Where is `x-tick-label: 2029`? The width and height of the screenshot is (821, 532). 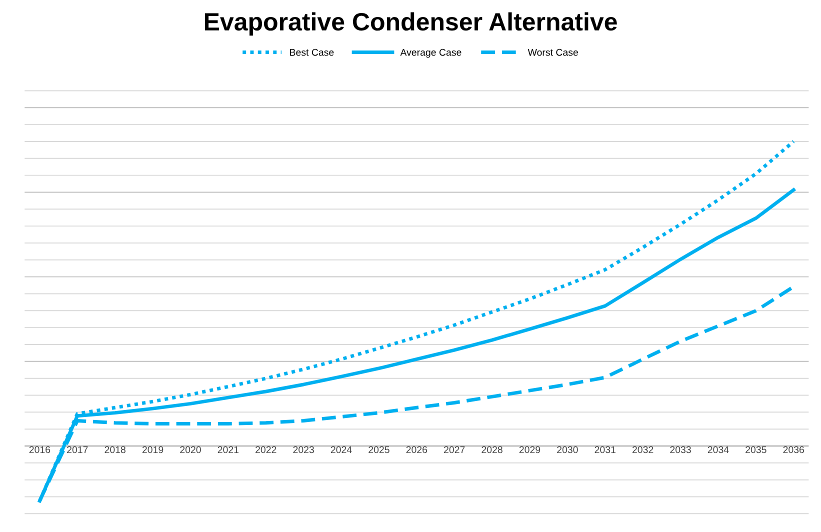
x-tick-label: 2029 is located at coordinates (529, 450).